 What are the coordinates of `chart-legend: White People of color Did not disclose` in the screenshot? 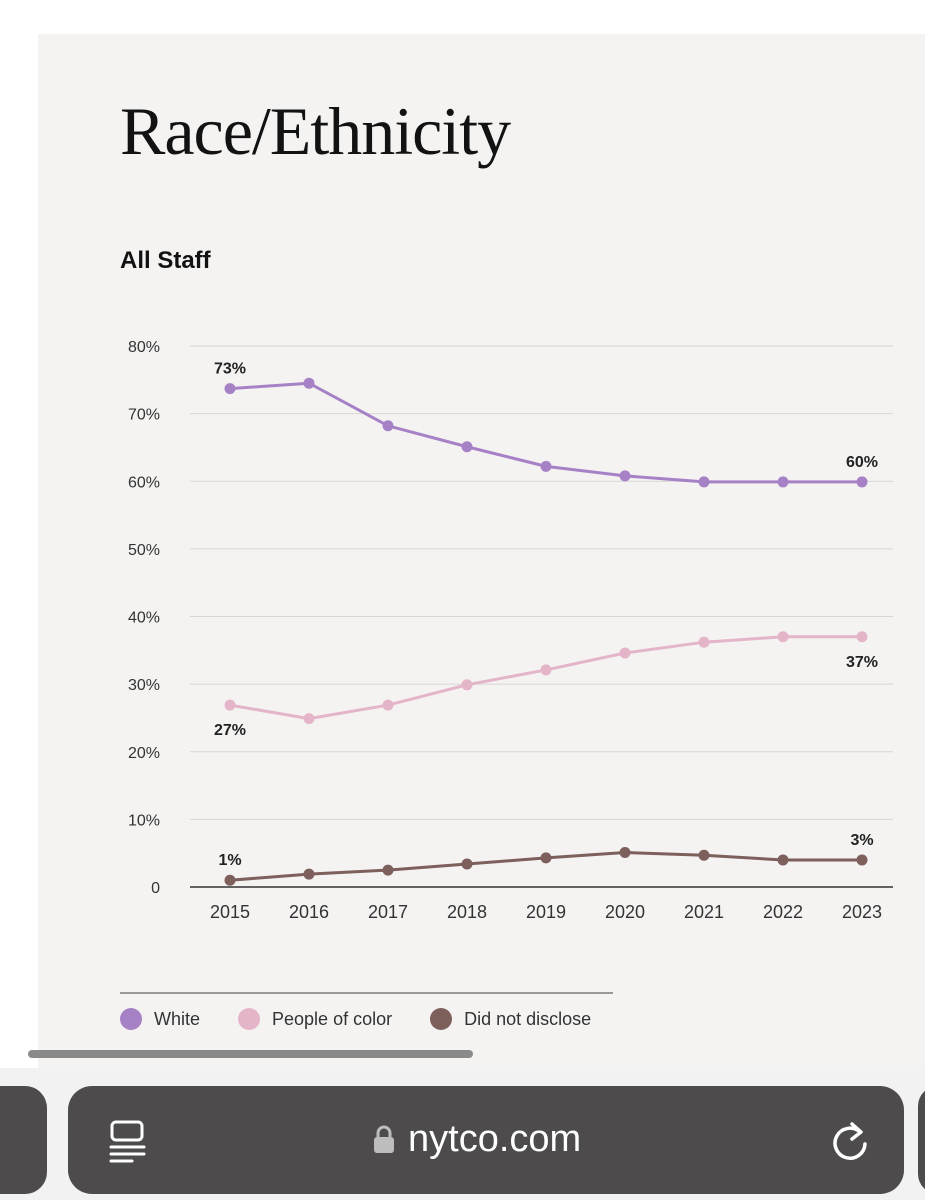 It's located at (374, 1019).